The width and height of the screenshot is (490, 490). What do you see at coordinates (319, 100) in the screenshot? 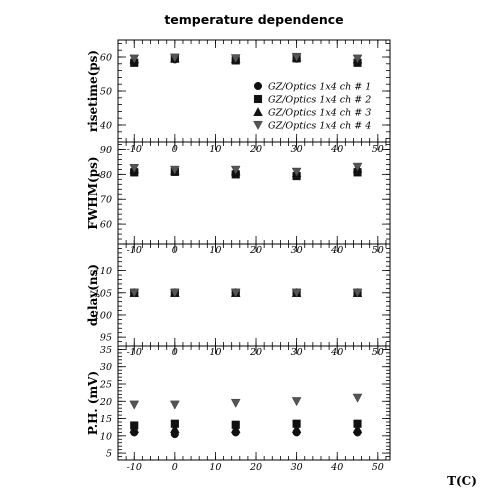
I see `legend-label: GZ/Optics 1x4 ch # 2` at bounding box center [319, 100].